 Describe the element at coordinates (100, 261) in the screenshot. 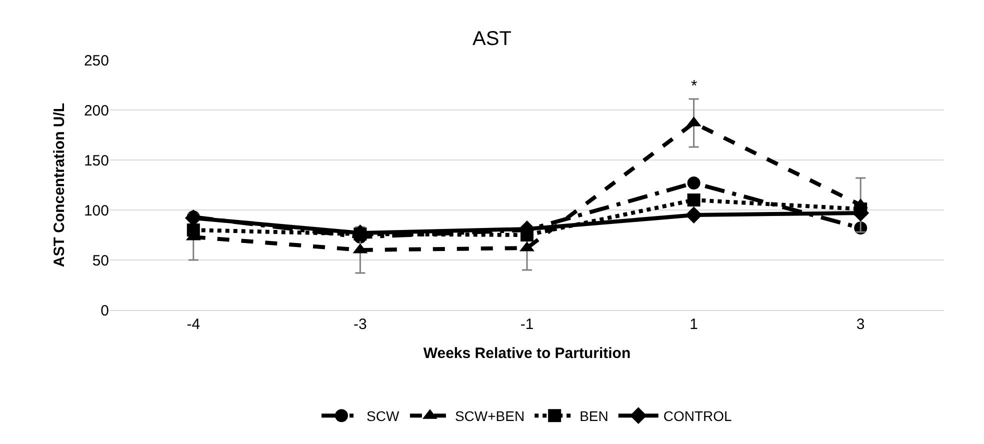

I see `y-tick-label: 50` at that location.